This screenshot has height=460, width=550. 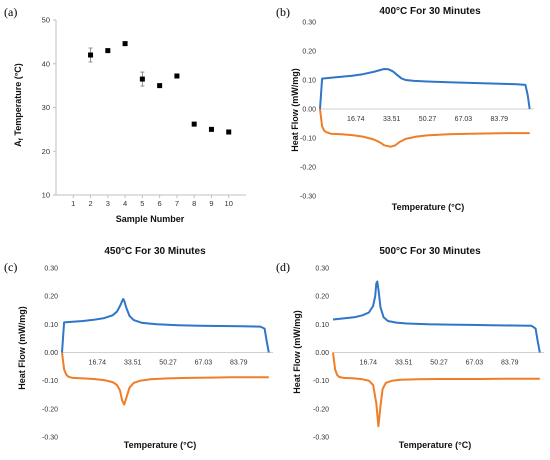 I want to click on panel-a-x-tick-label: 8, so click(x=194, y=203).